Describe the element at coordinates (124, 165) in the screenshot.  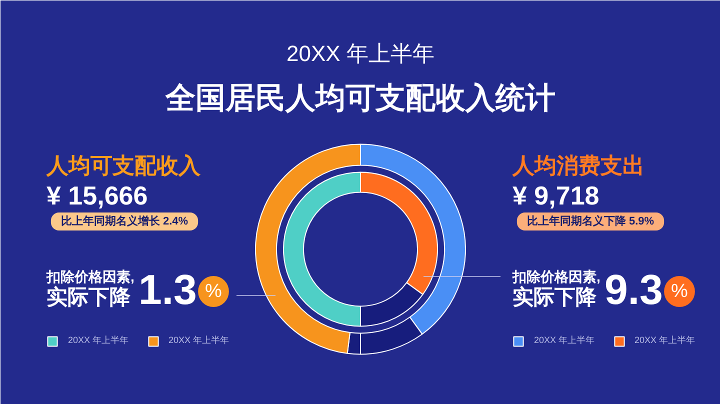
I see `text: 人均可支配收入` at that location.